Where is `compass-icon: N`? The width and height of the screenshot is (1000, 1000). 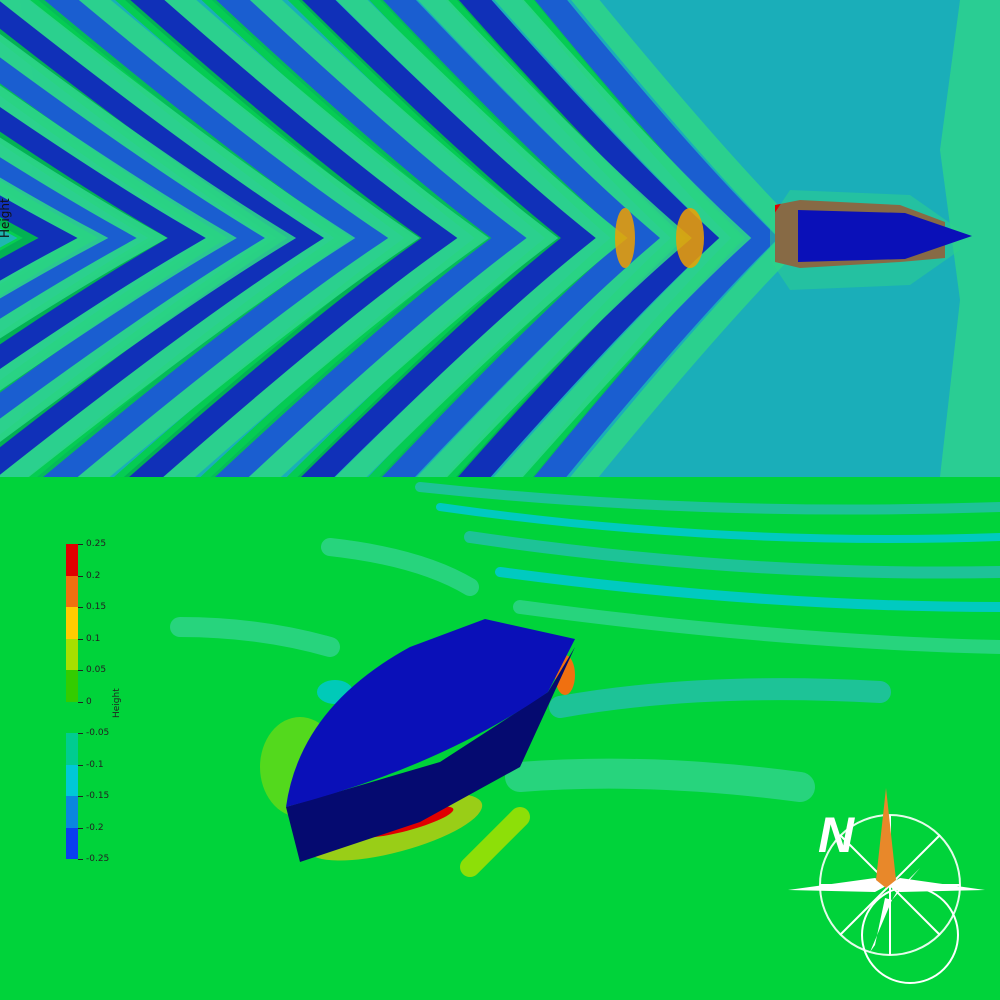 compass-icon: N is located at coordinates (885, 885).